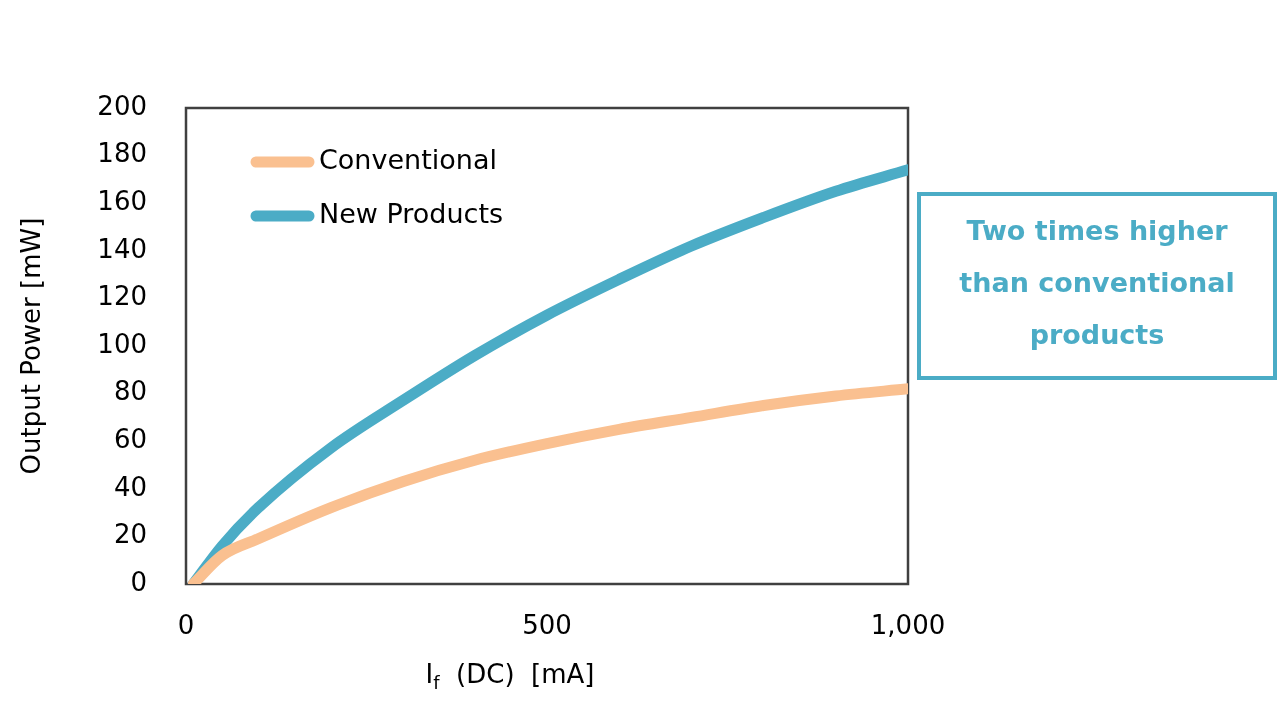 The height and width of the screenshot is (709, 1280). What do you see at coordinates (122, 105) in the screenshot?
I see `y-tick-label: 200` at bounding box center [122, 105].